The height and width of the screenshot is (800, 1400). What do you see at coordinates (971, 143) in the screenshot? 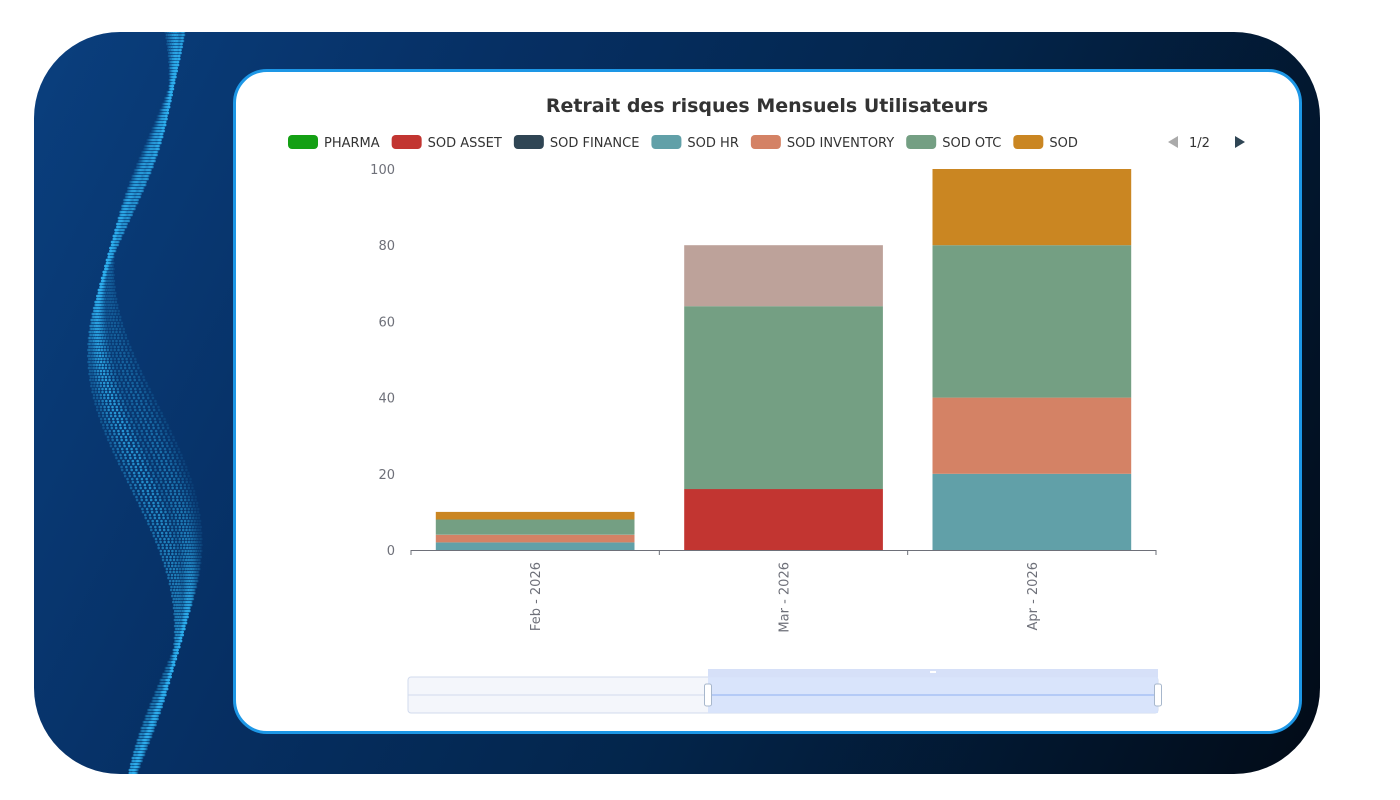
I see `legend-item-label: SOD OTC` at bounding box center [971, 143].